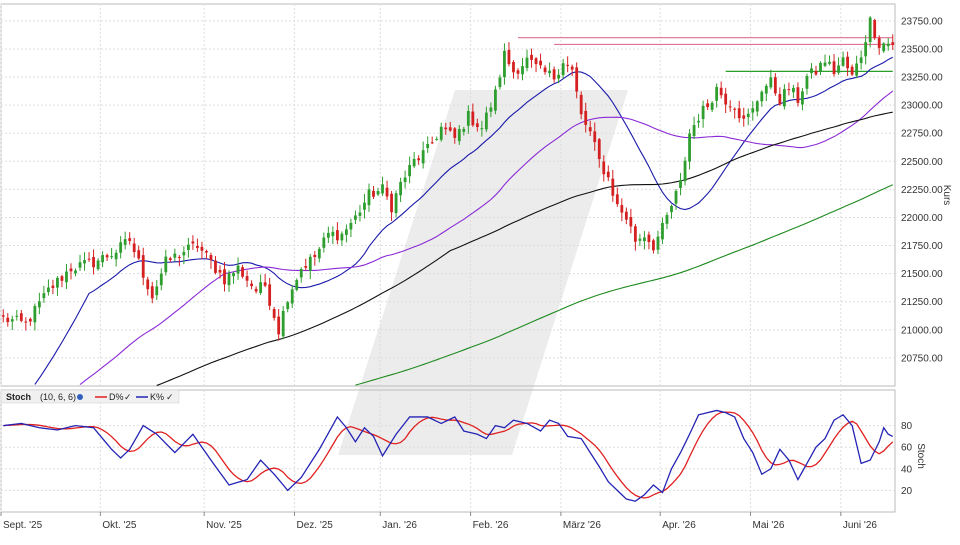  Describe the element at coordinates (116, 397) in the screenshot. I see `legend-series-d: D%` at that location.